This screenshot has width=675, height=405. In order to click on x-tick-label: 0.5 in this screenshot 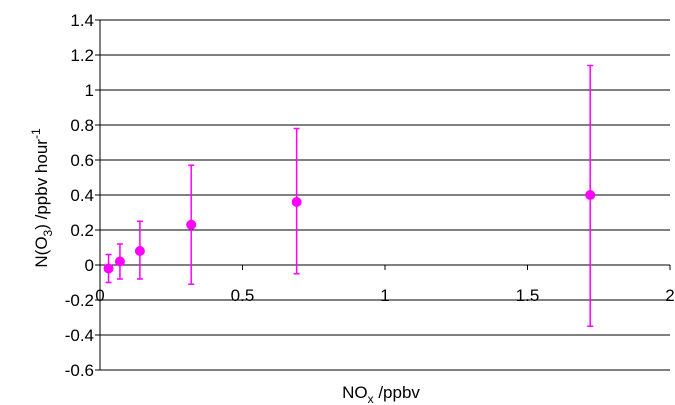, I will do `click(243, 295)`.